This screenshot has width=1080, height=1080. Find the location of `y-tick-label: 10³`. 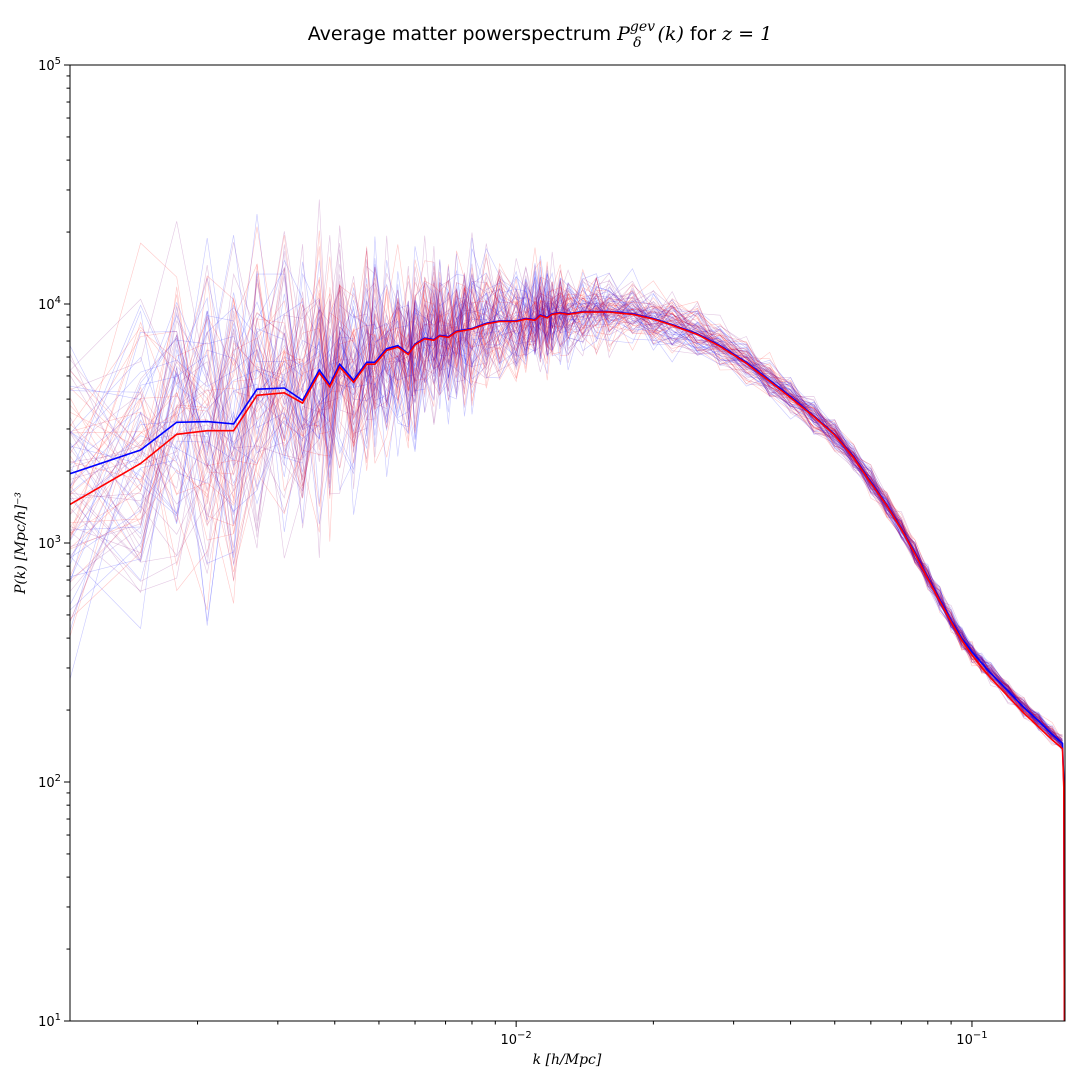

y-tick-label: 10³ is located at coordinates (49, 543).